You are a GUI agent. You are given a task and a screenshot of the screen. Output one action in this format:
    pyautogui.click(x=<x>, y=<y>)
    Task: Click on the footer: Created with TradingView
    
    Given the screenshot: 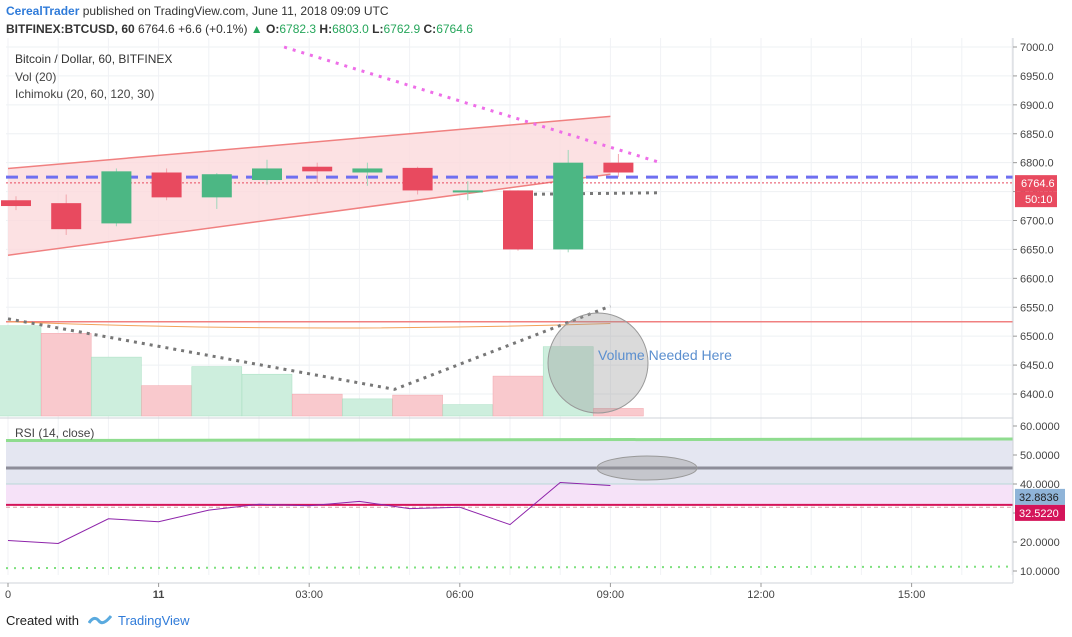 What is the action you would take?
    pyautogui.click(x=536, y=621)
    